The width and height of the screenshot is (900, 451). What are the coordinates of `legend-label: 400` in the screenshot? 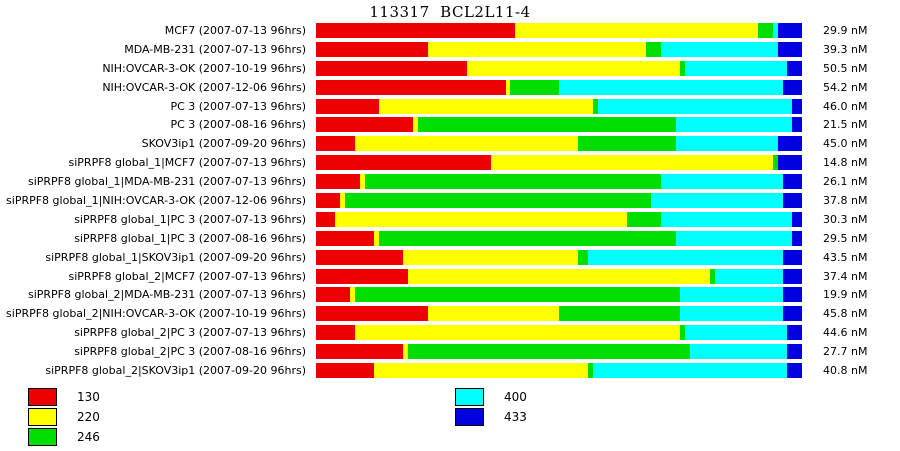 It's located at (515, 397).